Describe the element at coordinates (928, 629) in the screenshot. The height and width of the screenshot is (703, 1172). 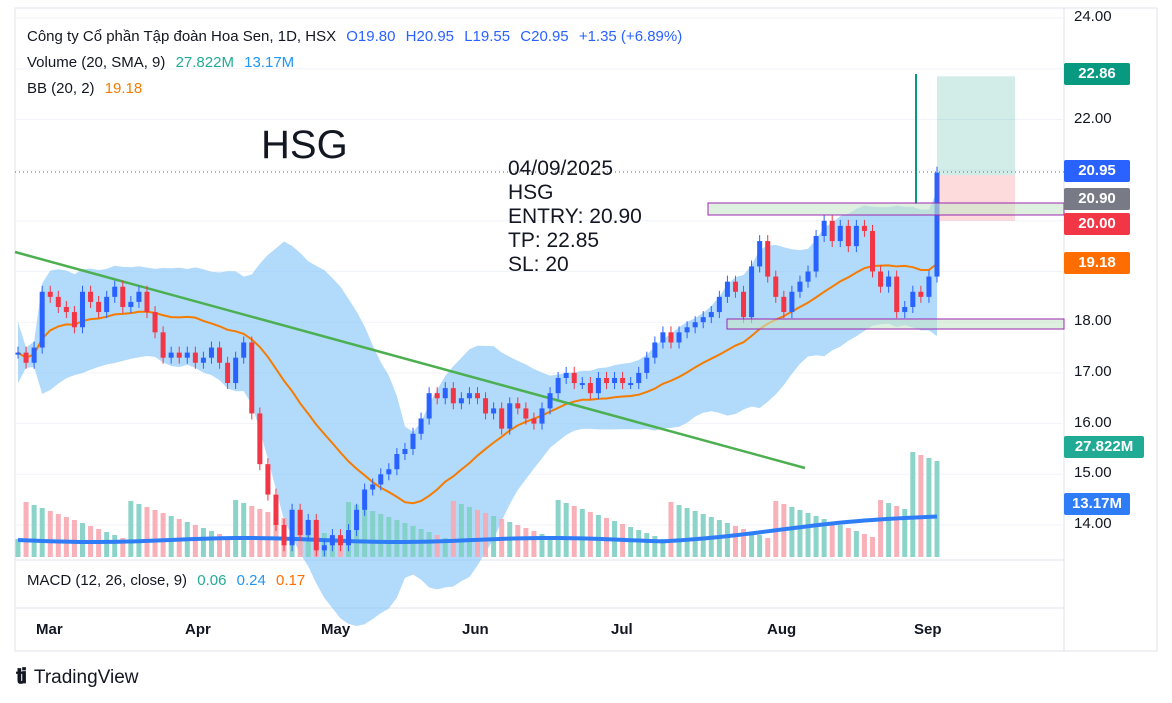
I see `month-label: Sep` at that location.